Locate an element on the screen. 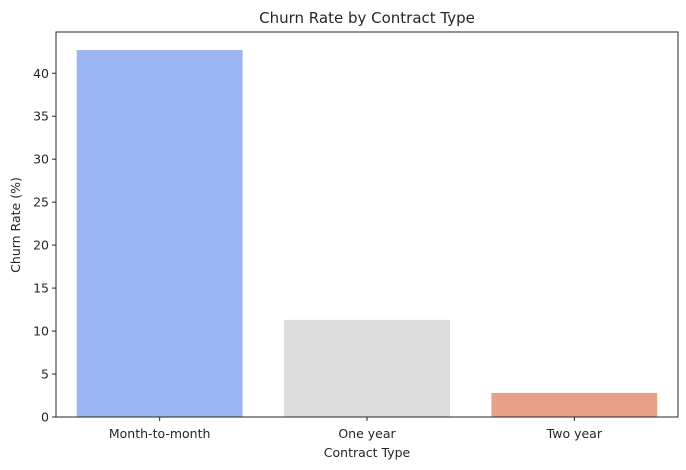  x-tick-label: Month-to-month is located at coordinates (160, 433).